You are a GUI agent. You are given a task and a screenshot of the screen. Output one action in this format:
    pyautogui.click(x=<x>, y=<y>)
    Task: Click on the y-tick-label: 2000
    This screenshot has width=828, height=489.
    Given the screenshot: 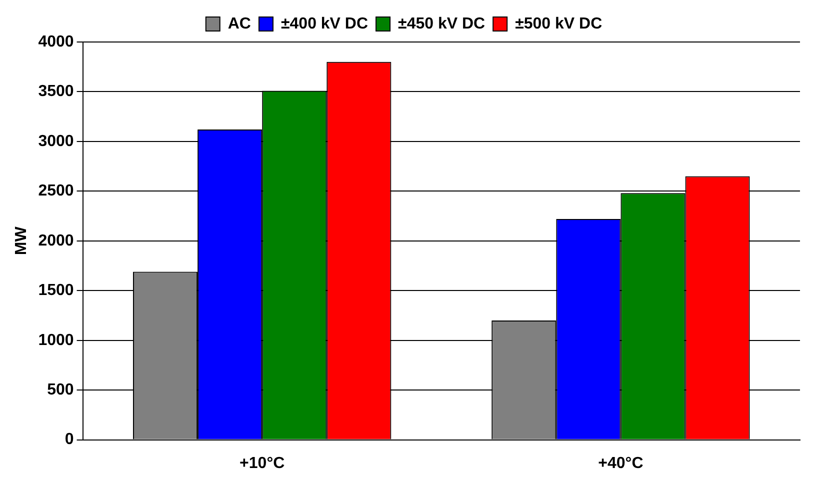 What is the action you would take?
    pyautogui.click(x=56, y=241)
    